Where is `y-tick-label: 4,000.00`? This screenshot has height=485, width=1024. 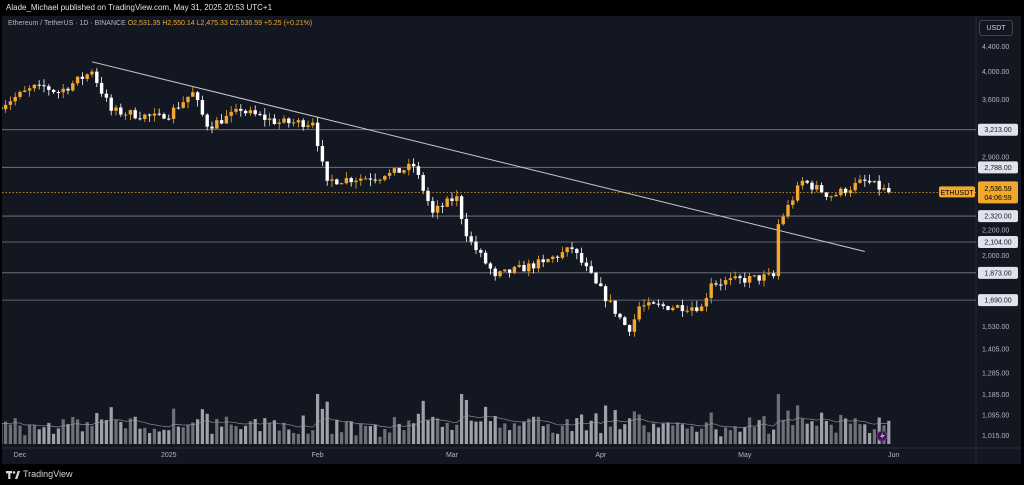
y-tick-label: 4,000.00 is located at coordinates (995, 72).